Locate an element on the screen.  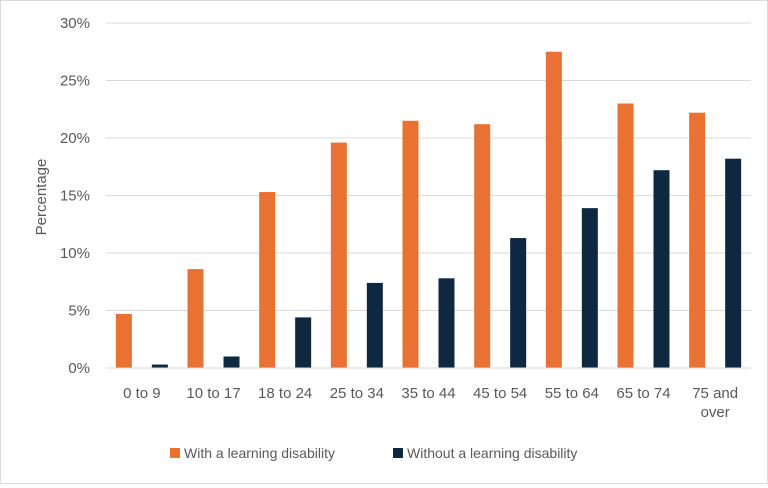
y-tick-label: 10% is located at coordinates (75, 253).